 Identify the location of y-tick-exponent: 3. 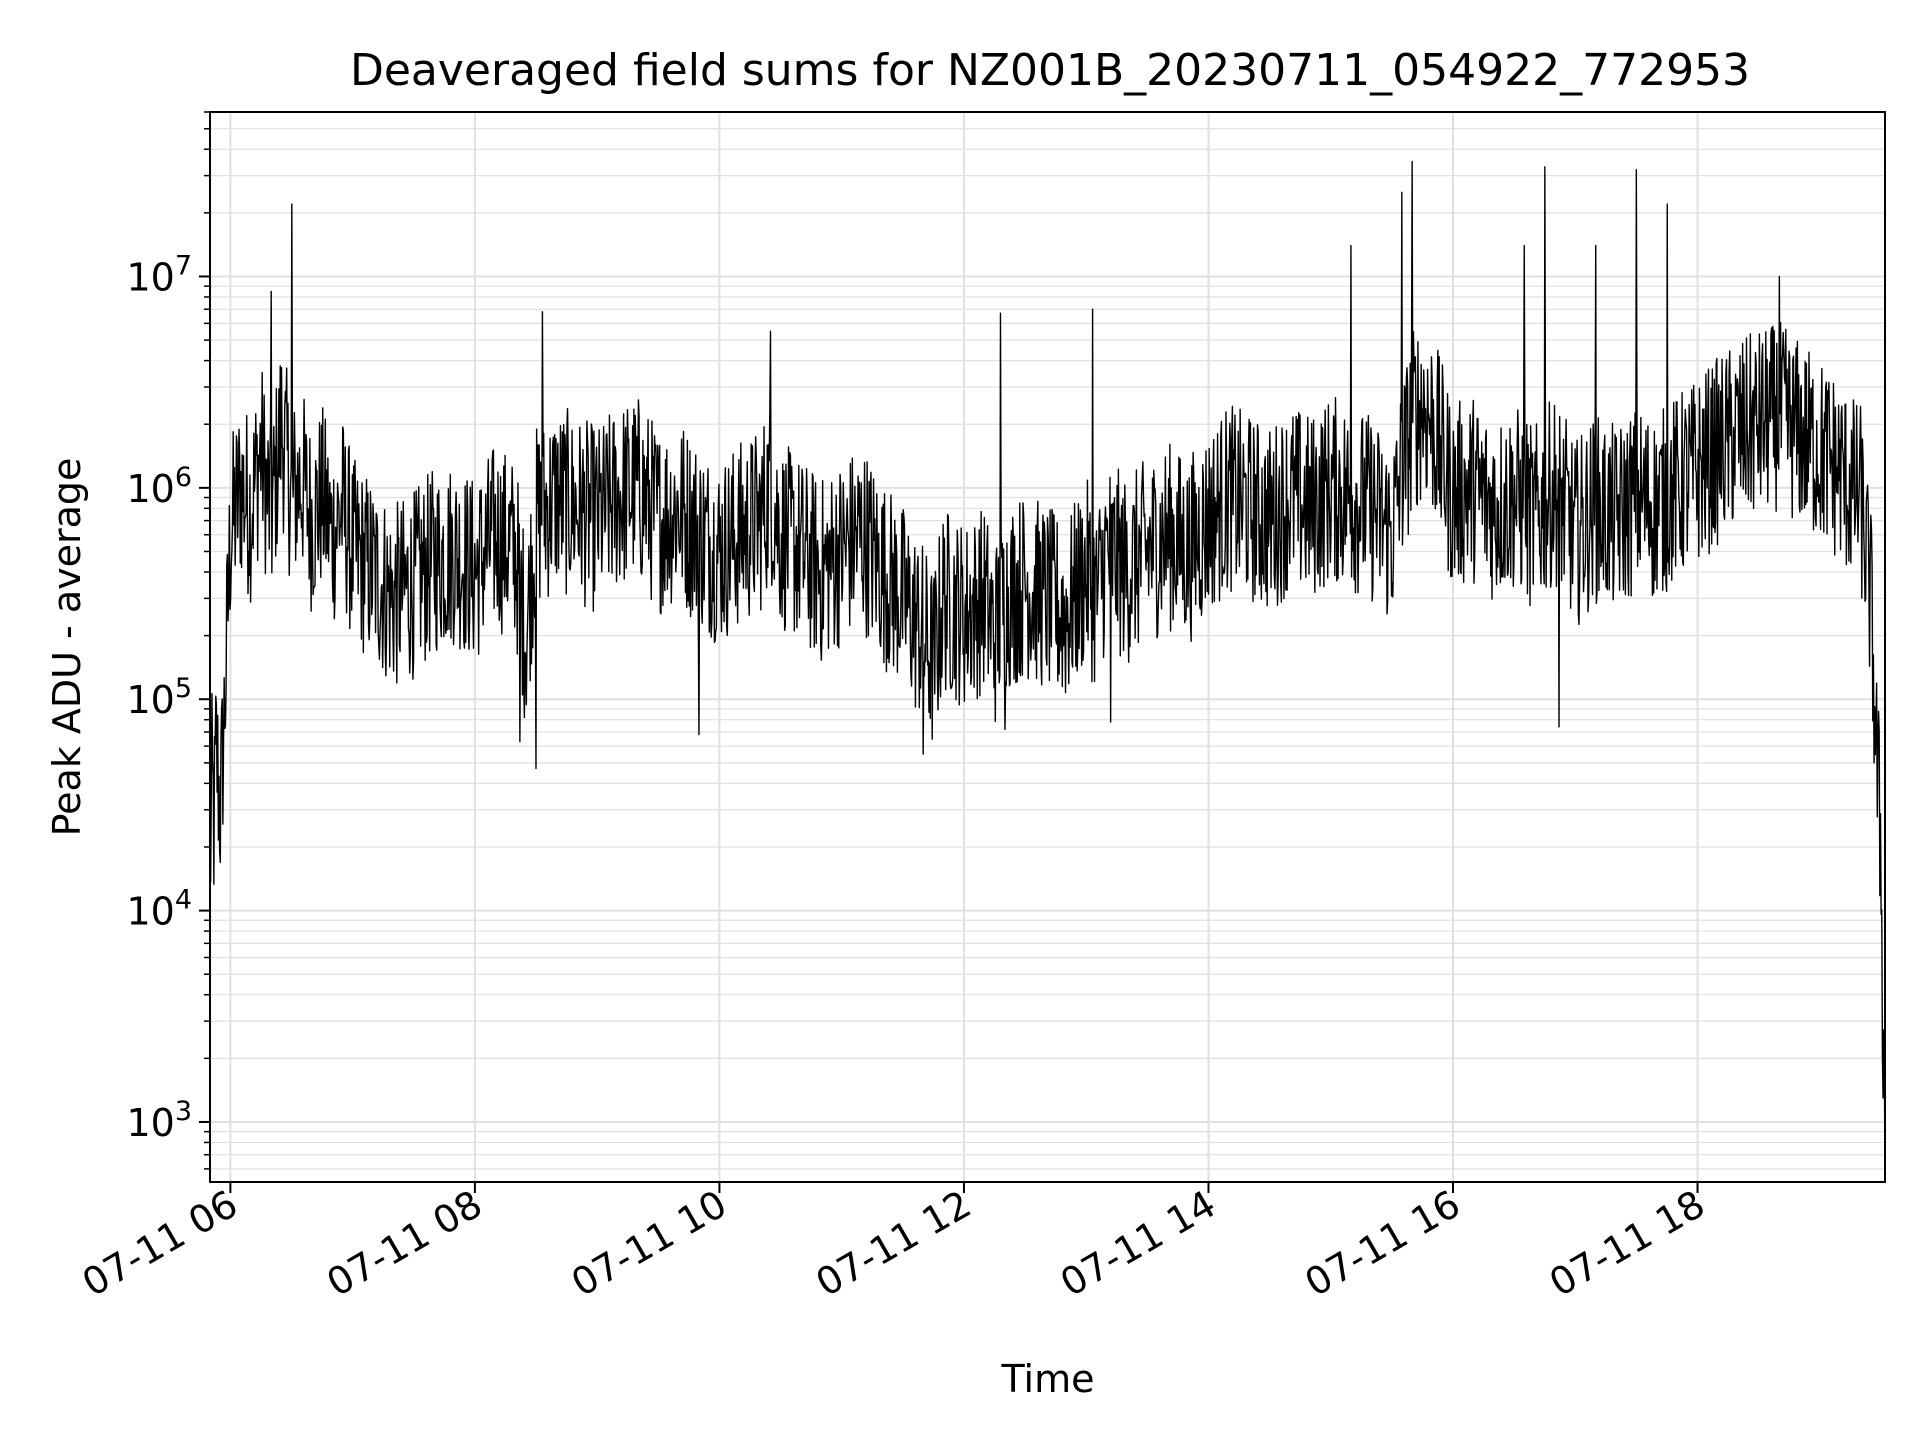
(183, 1111).